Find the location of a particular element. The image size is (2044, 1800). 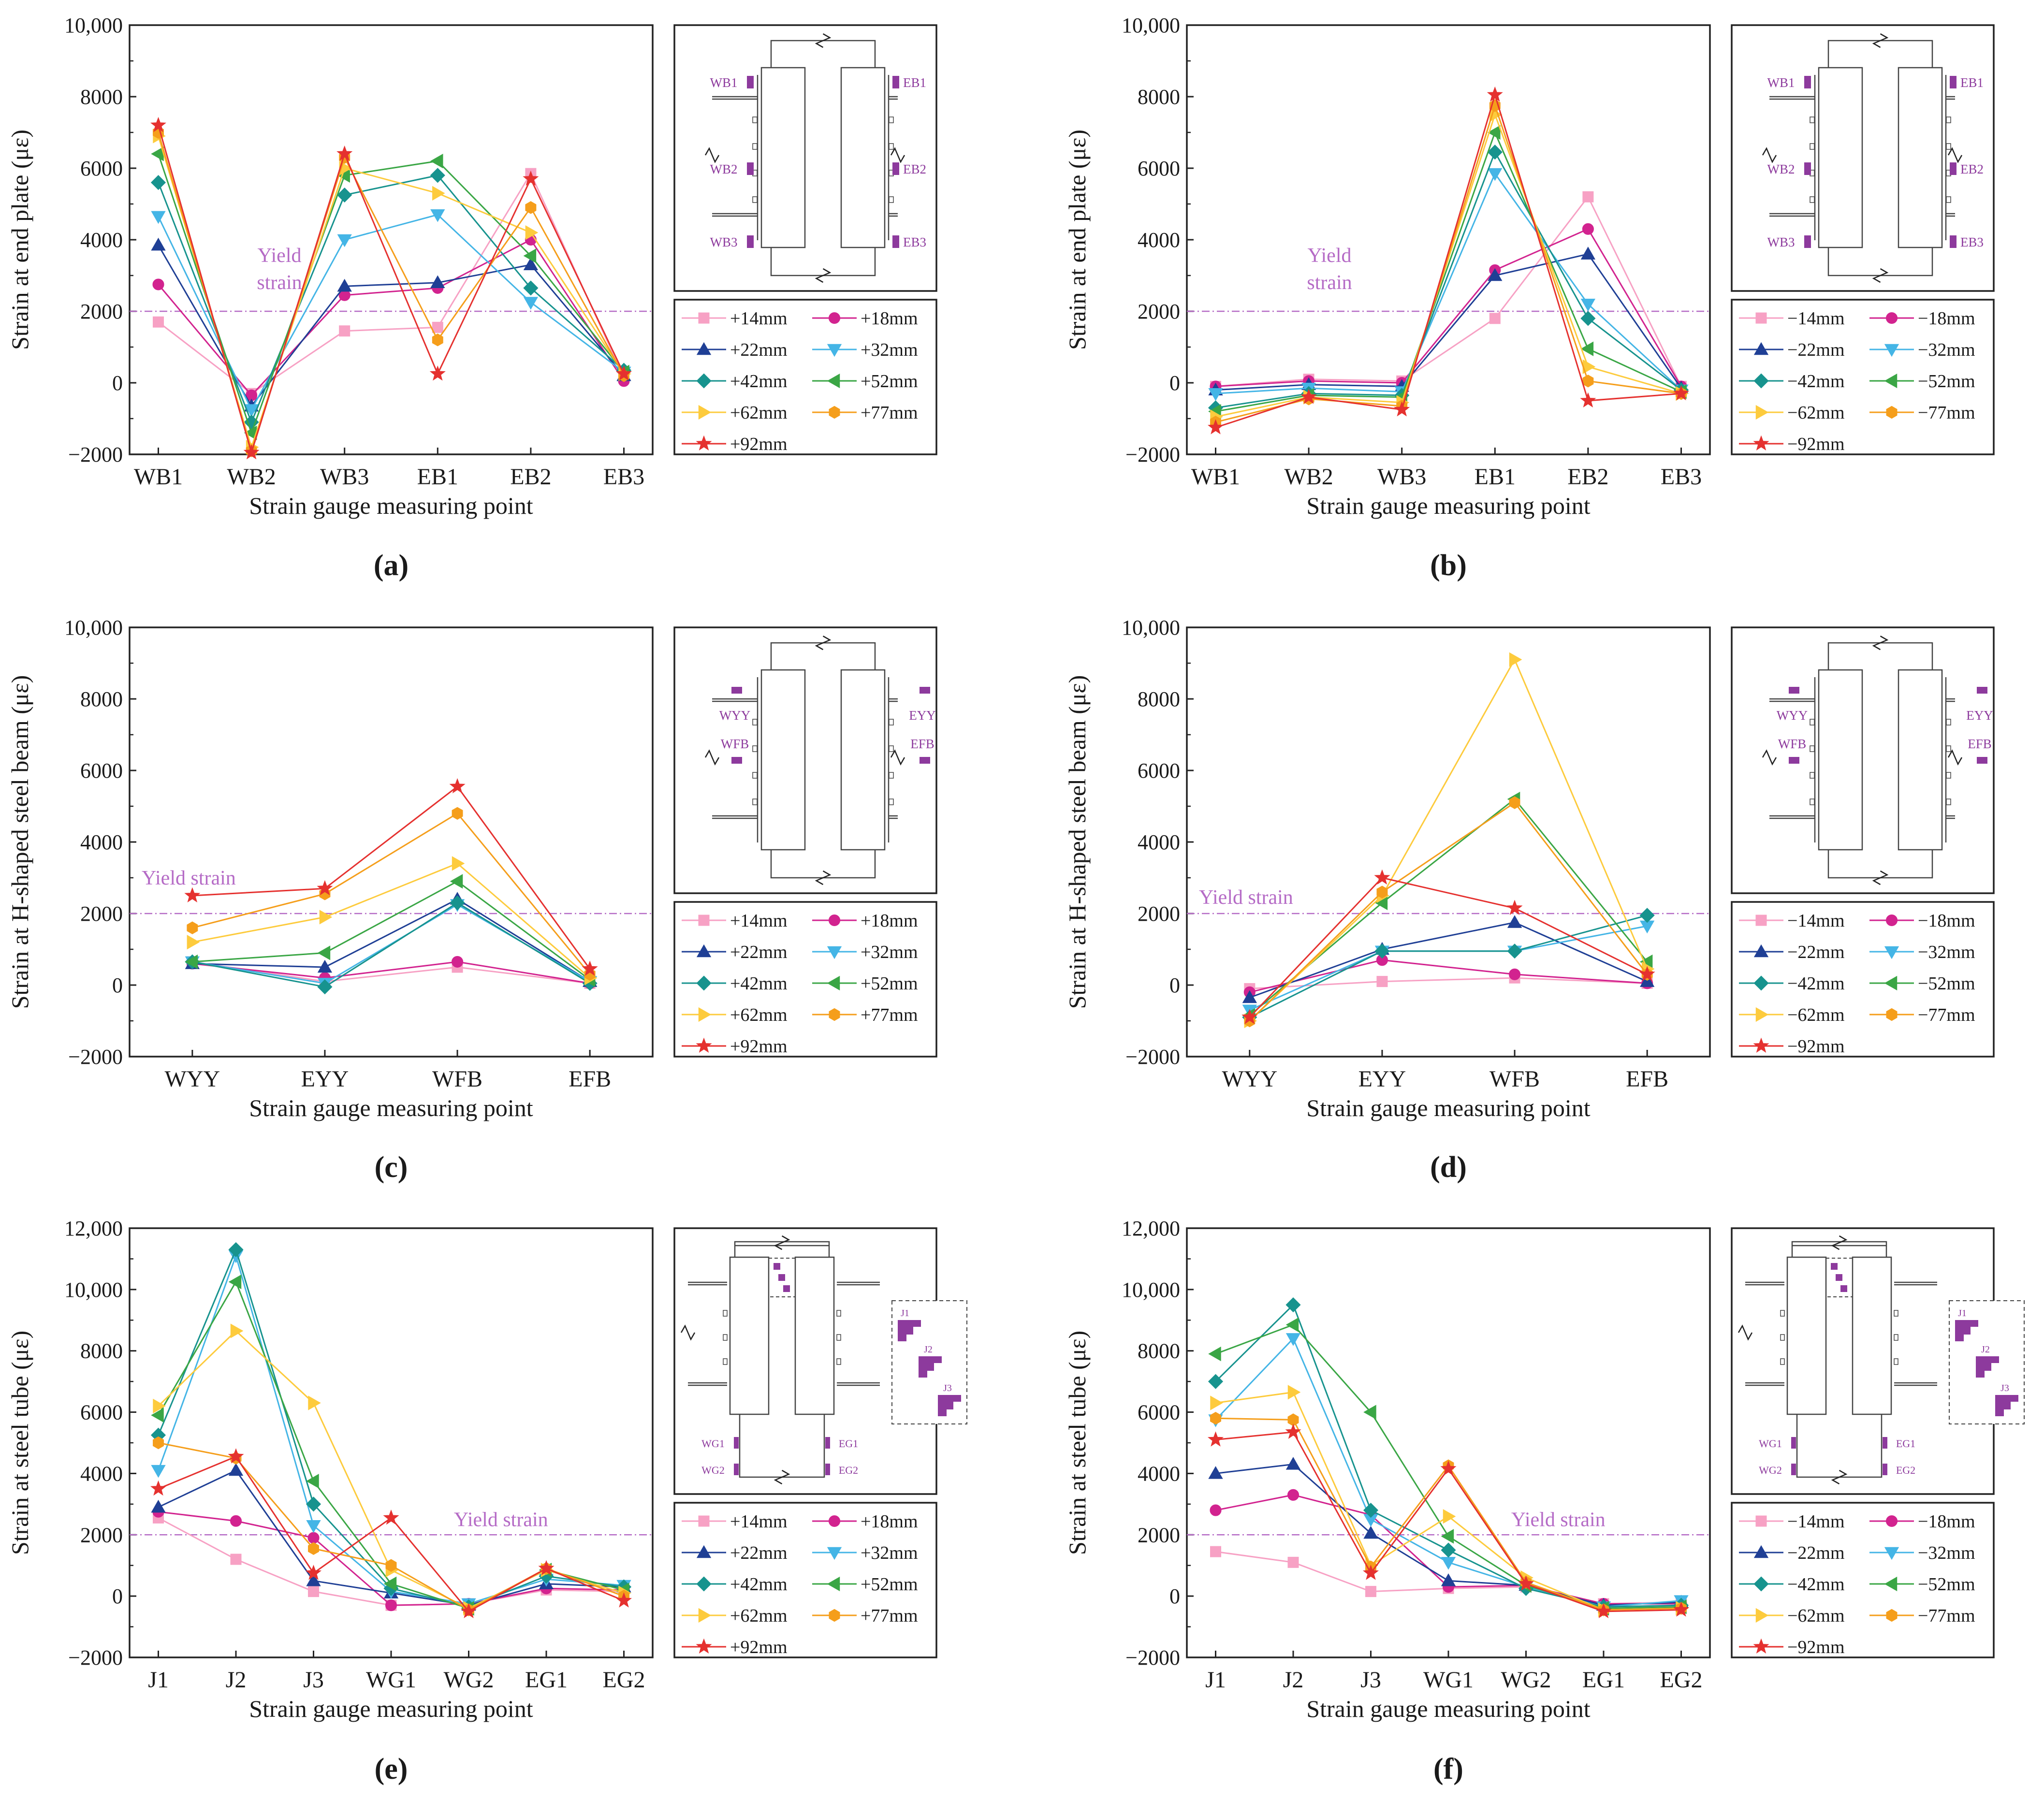

legend-item: +92mm is located at coordinates (735, 1647).